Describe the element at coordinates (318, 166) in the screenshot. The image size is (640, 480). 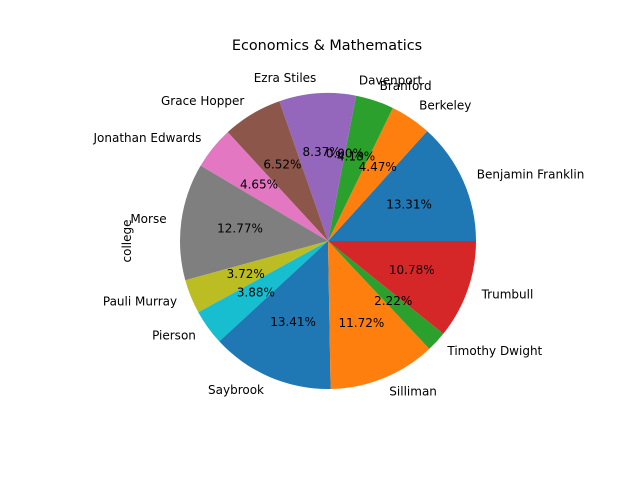
I see `pie-slice-ezra-stiles` at that location.